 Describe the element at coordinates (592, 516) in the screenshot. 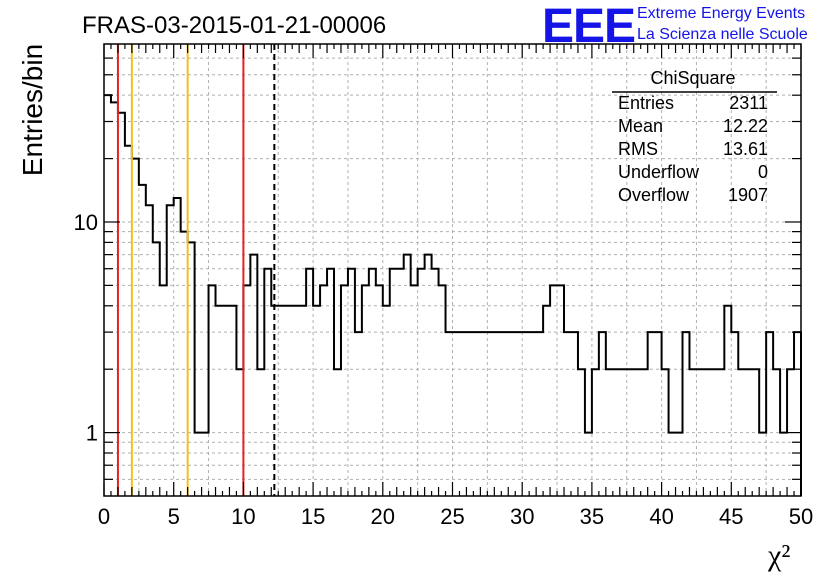

I see `x-tick-label: 35` at that location.